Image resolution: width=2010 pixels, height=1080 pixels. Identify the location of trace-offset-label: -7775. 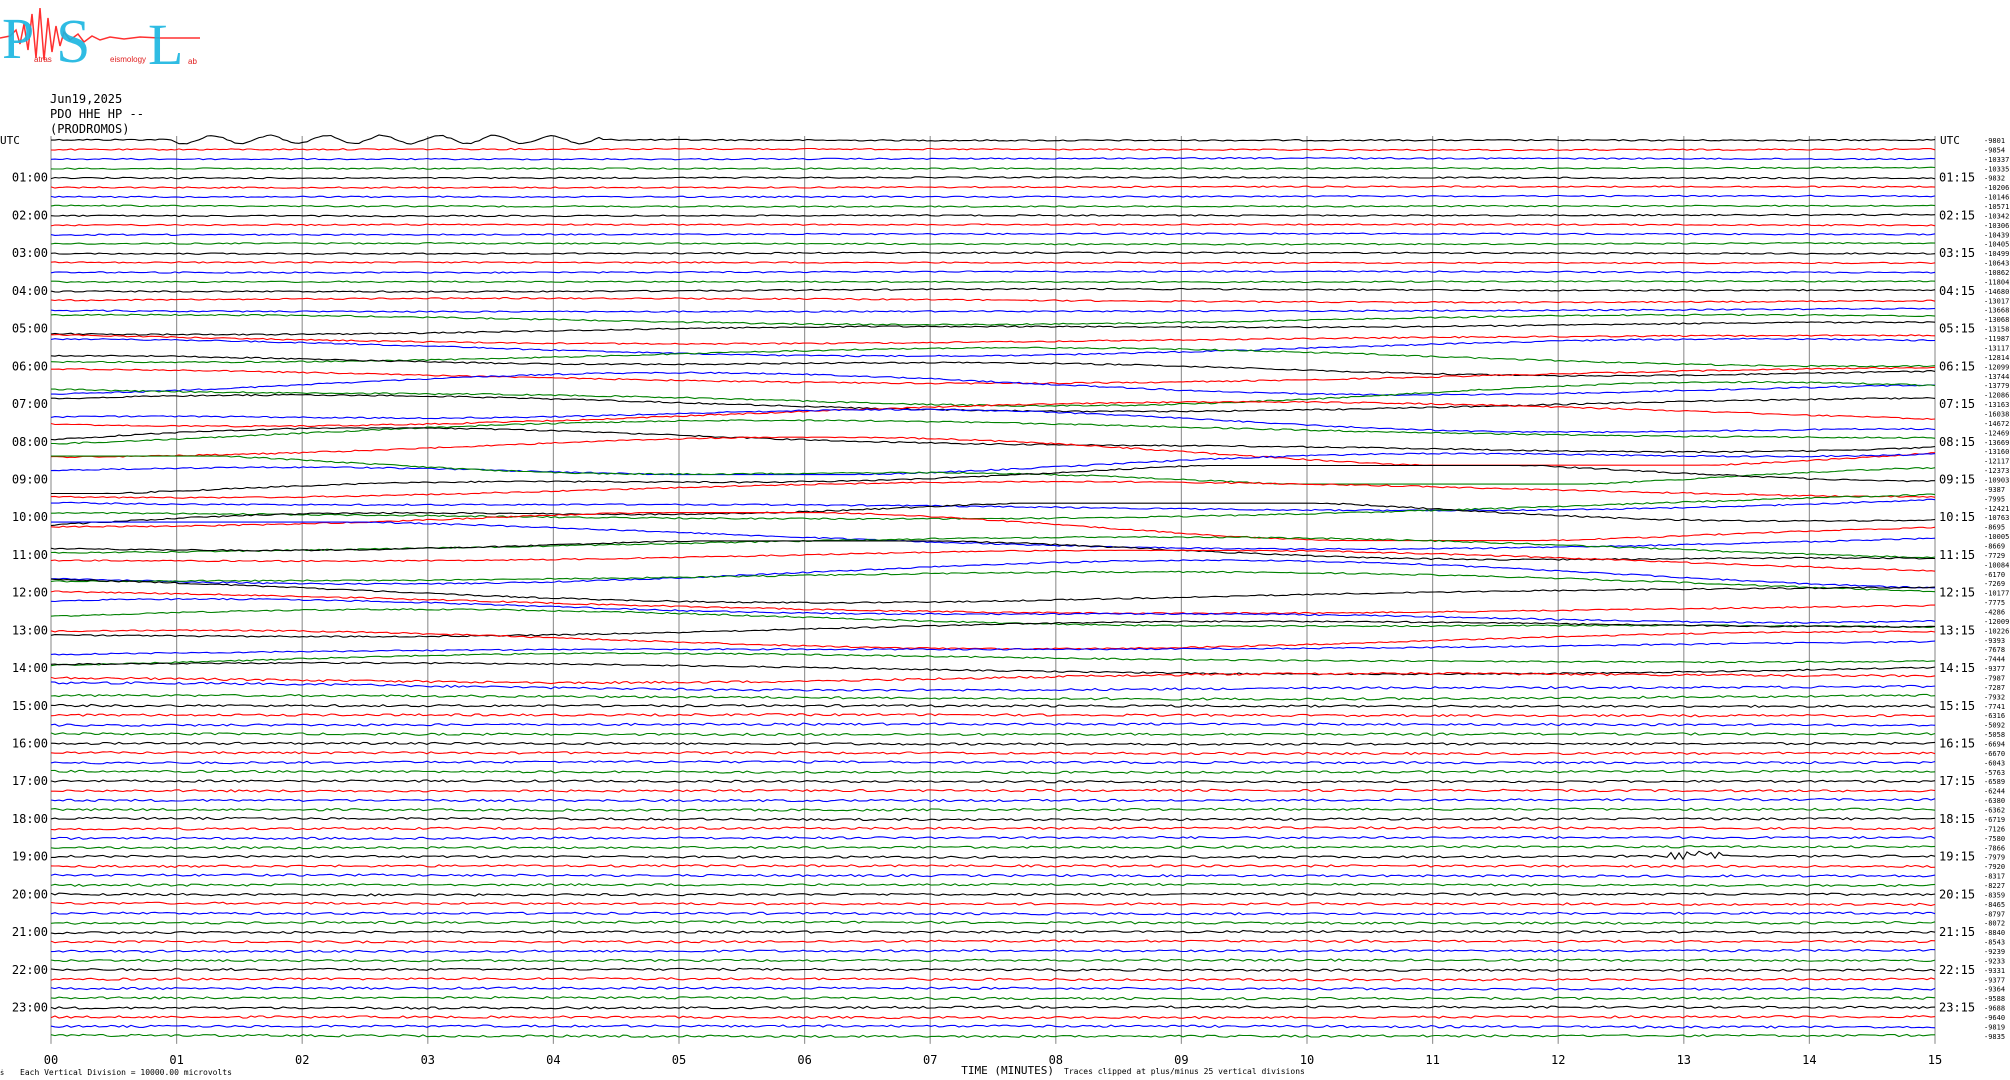
(1994, 603).